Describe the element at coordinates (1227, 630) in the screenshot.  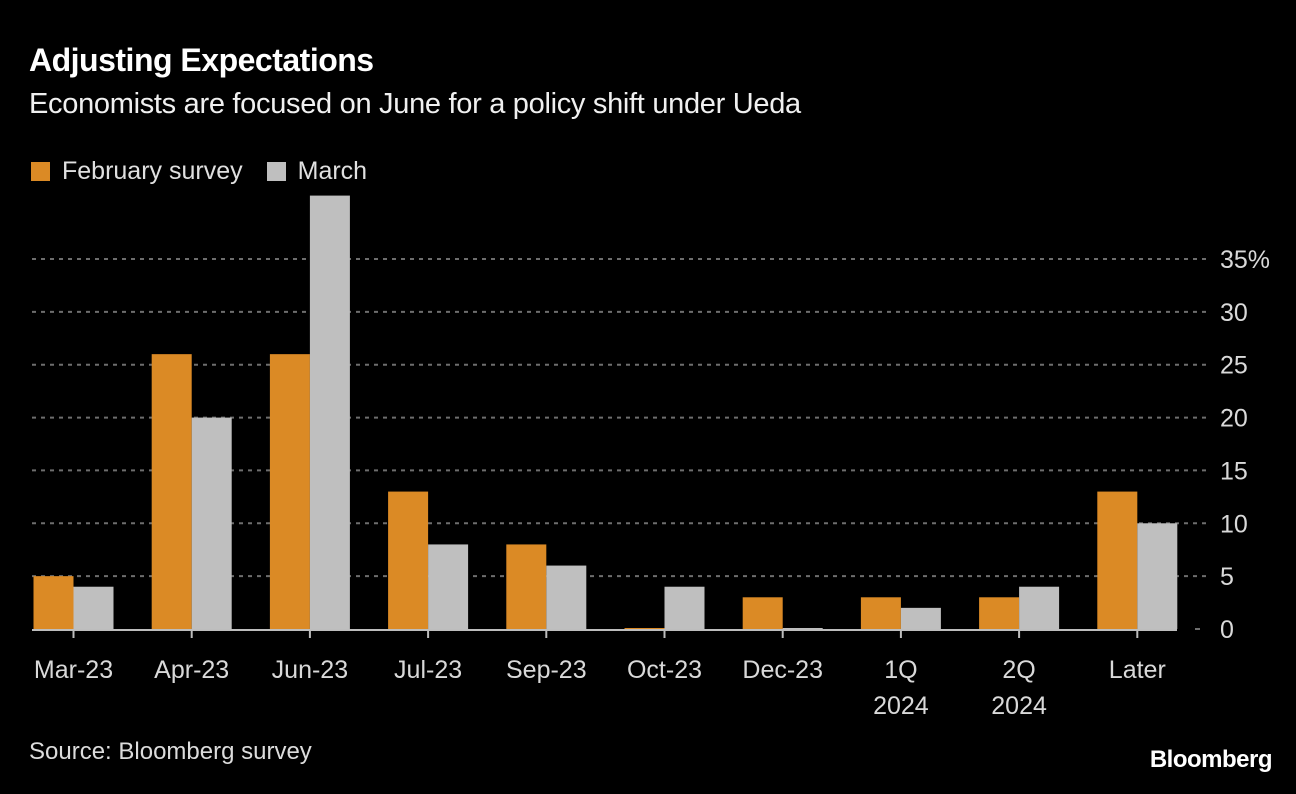
I see `y-tick-label: 0` at that location.